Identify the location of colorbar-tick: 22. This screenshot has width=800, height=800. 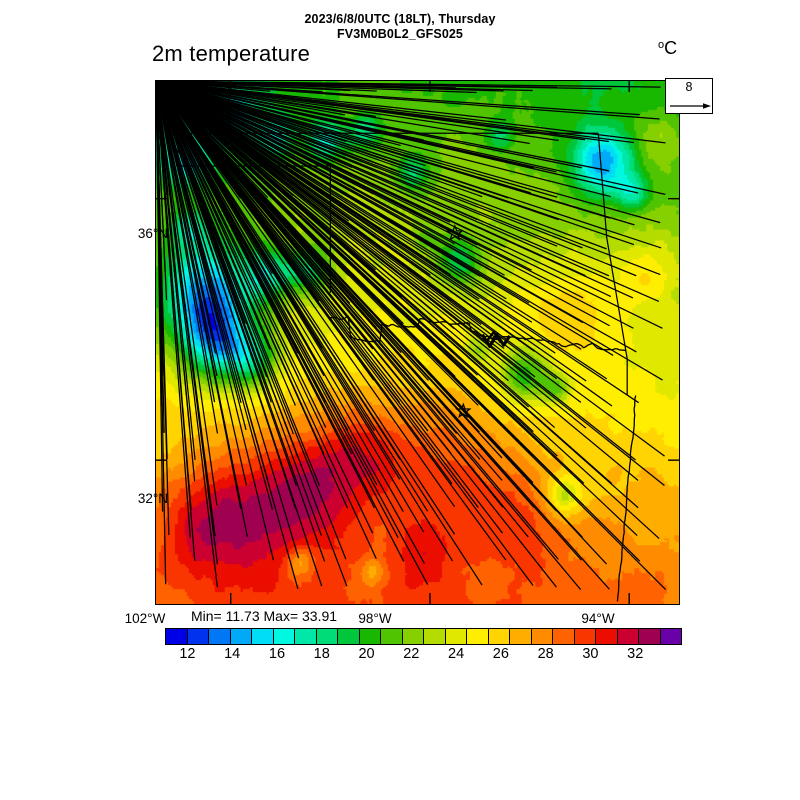
(411, 654).